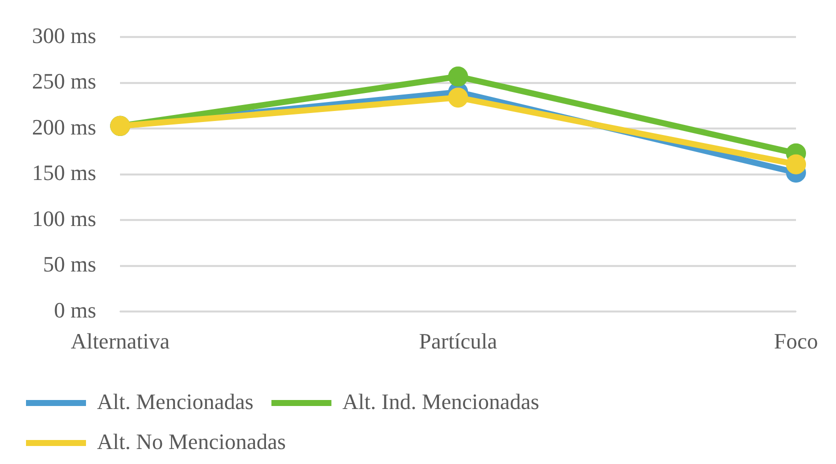 Image resolution: width=836 pixels, height=464 pixels. I want to click on x-tick-label: Partícula, so click(458, 341).